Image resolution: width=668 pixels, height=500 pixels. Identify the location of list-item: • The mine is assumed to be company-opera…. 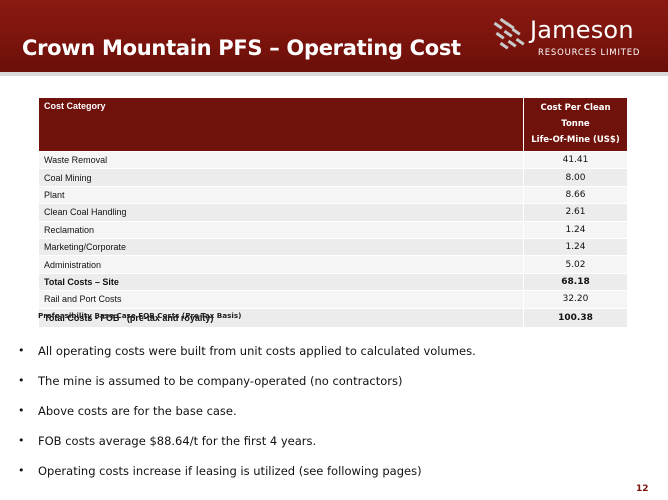
(328, 387).